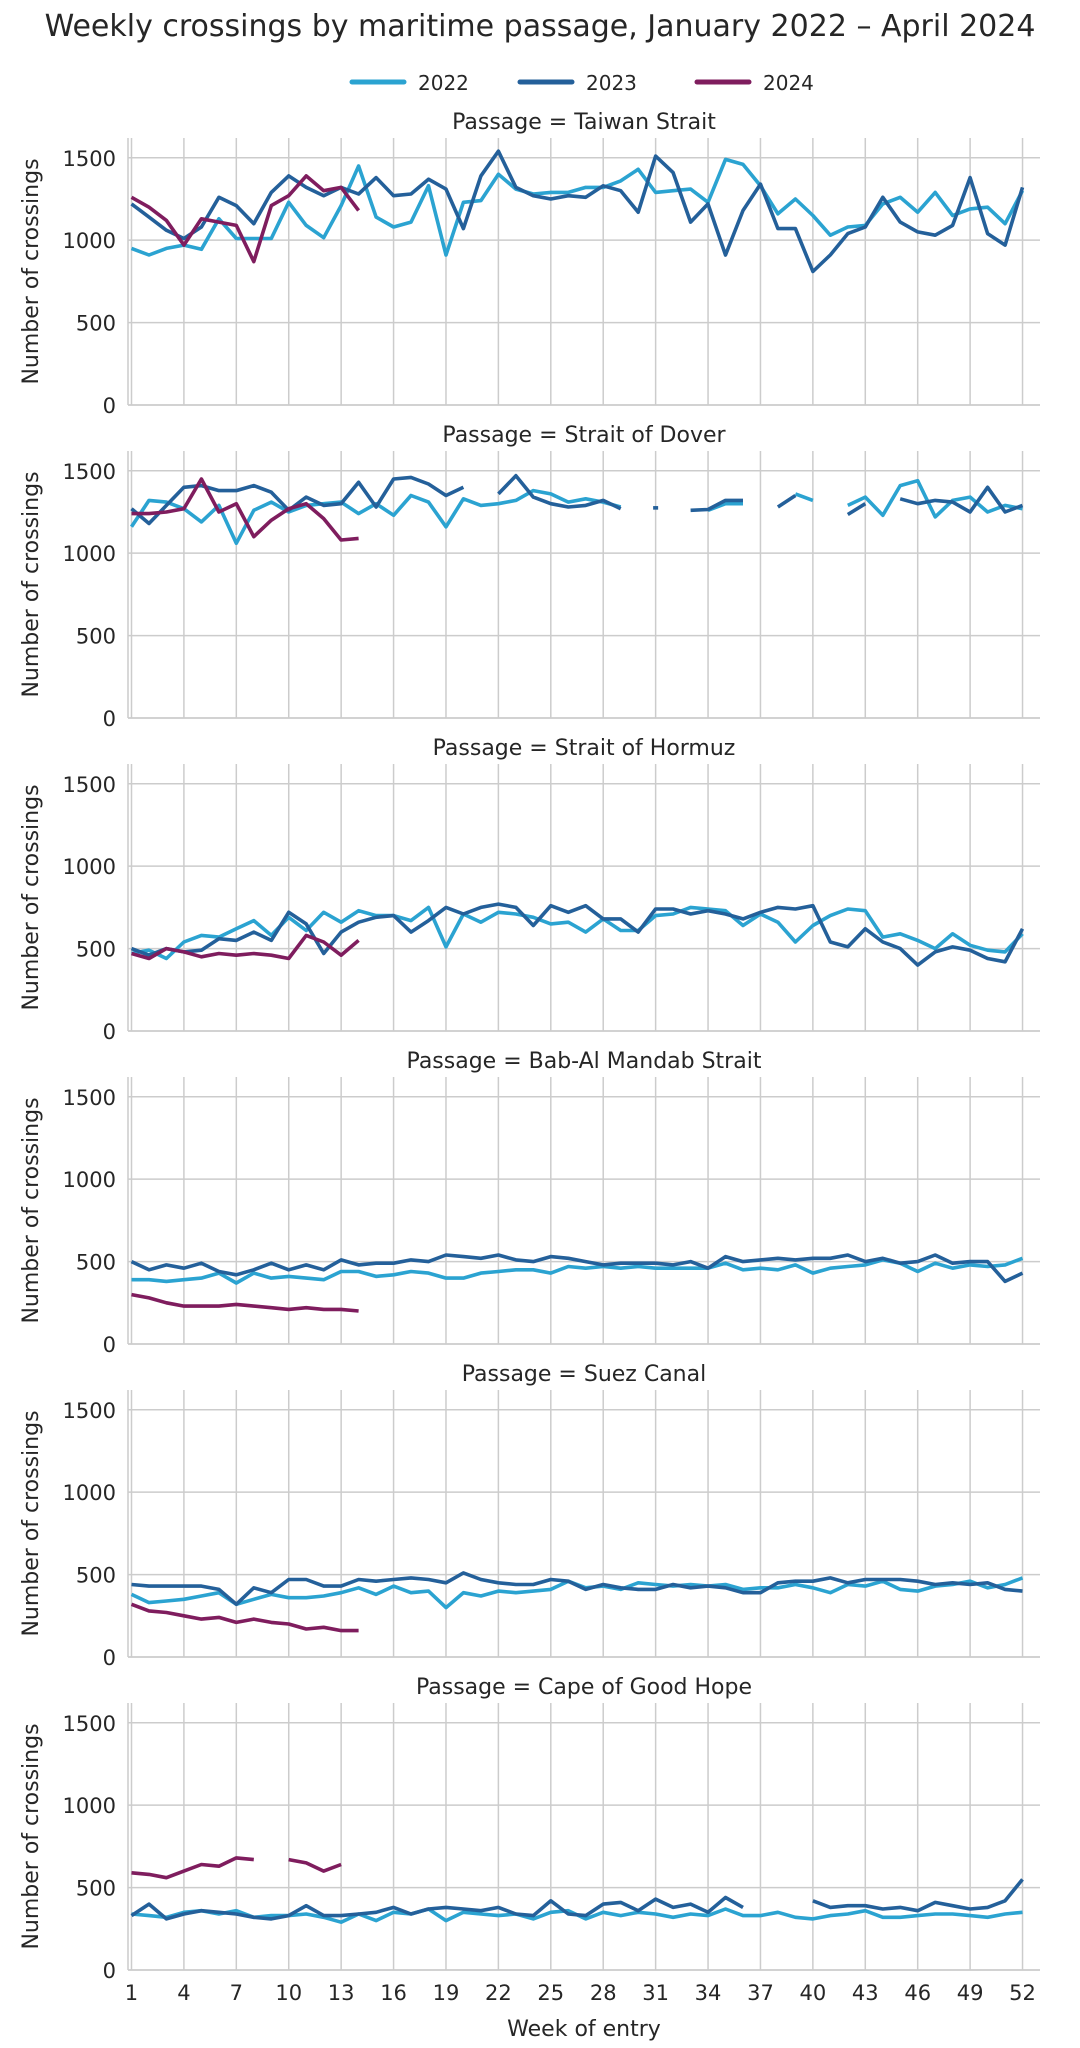  I want to click on x-tick-label: 4, so click(183, 1993).